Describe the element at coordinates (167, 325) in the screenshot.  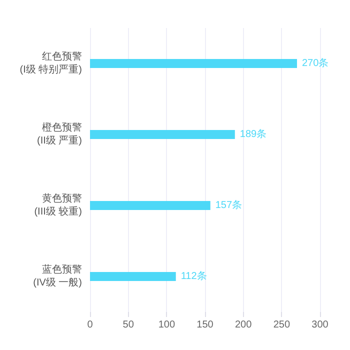
I see `x-tick-label: 100` at that location.